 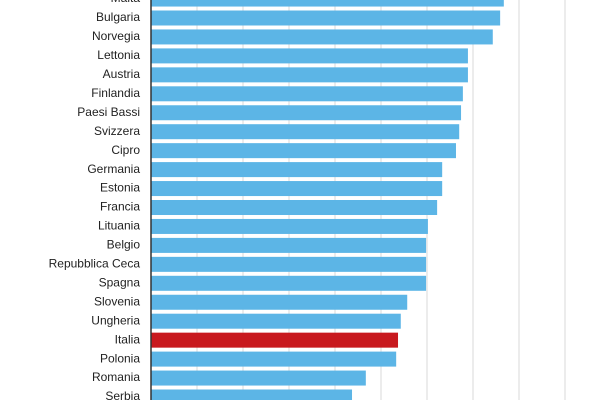 What do you see at coordinates (122, 74) in the screenshot?
I see `y-tick-label: Austria` at bounding box center [122, 74].